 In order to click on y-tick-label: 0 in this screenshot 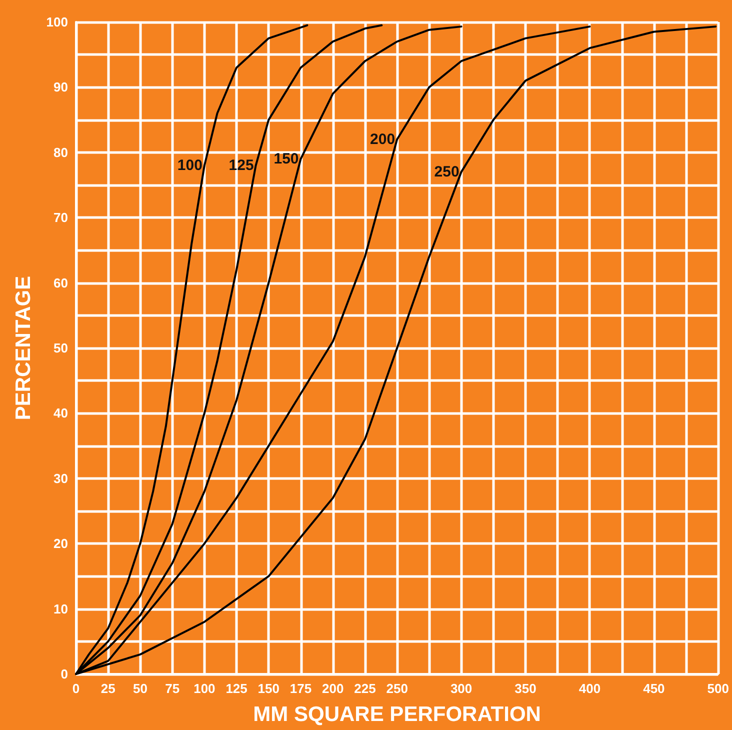, I will do `click(64, 674)`.